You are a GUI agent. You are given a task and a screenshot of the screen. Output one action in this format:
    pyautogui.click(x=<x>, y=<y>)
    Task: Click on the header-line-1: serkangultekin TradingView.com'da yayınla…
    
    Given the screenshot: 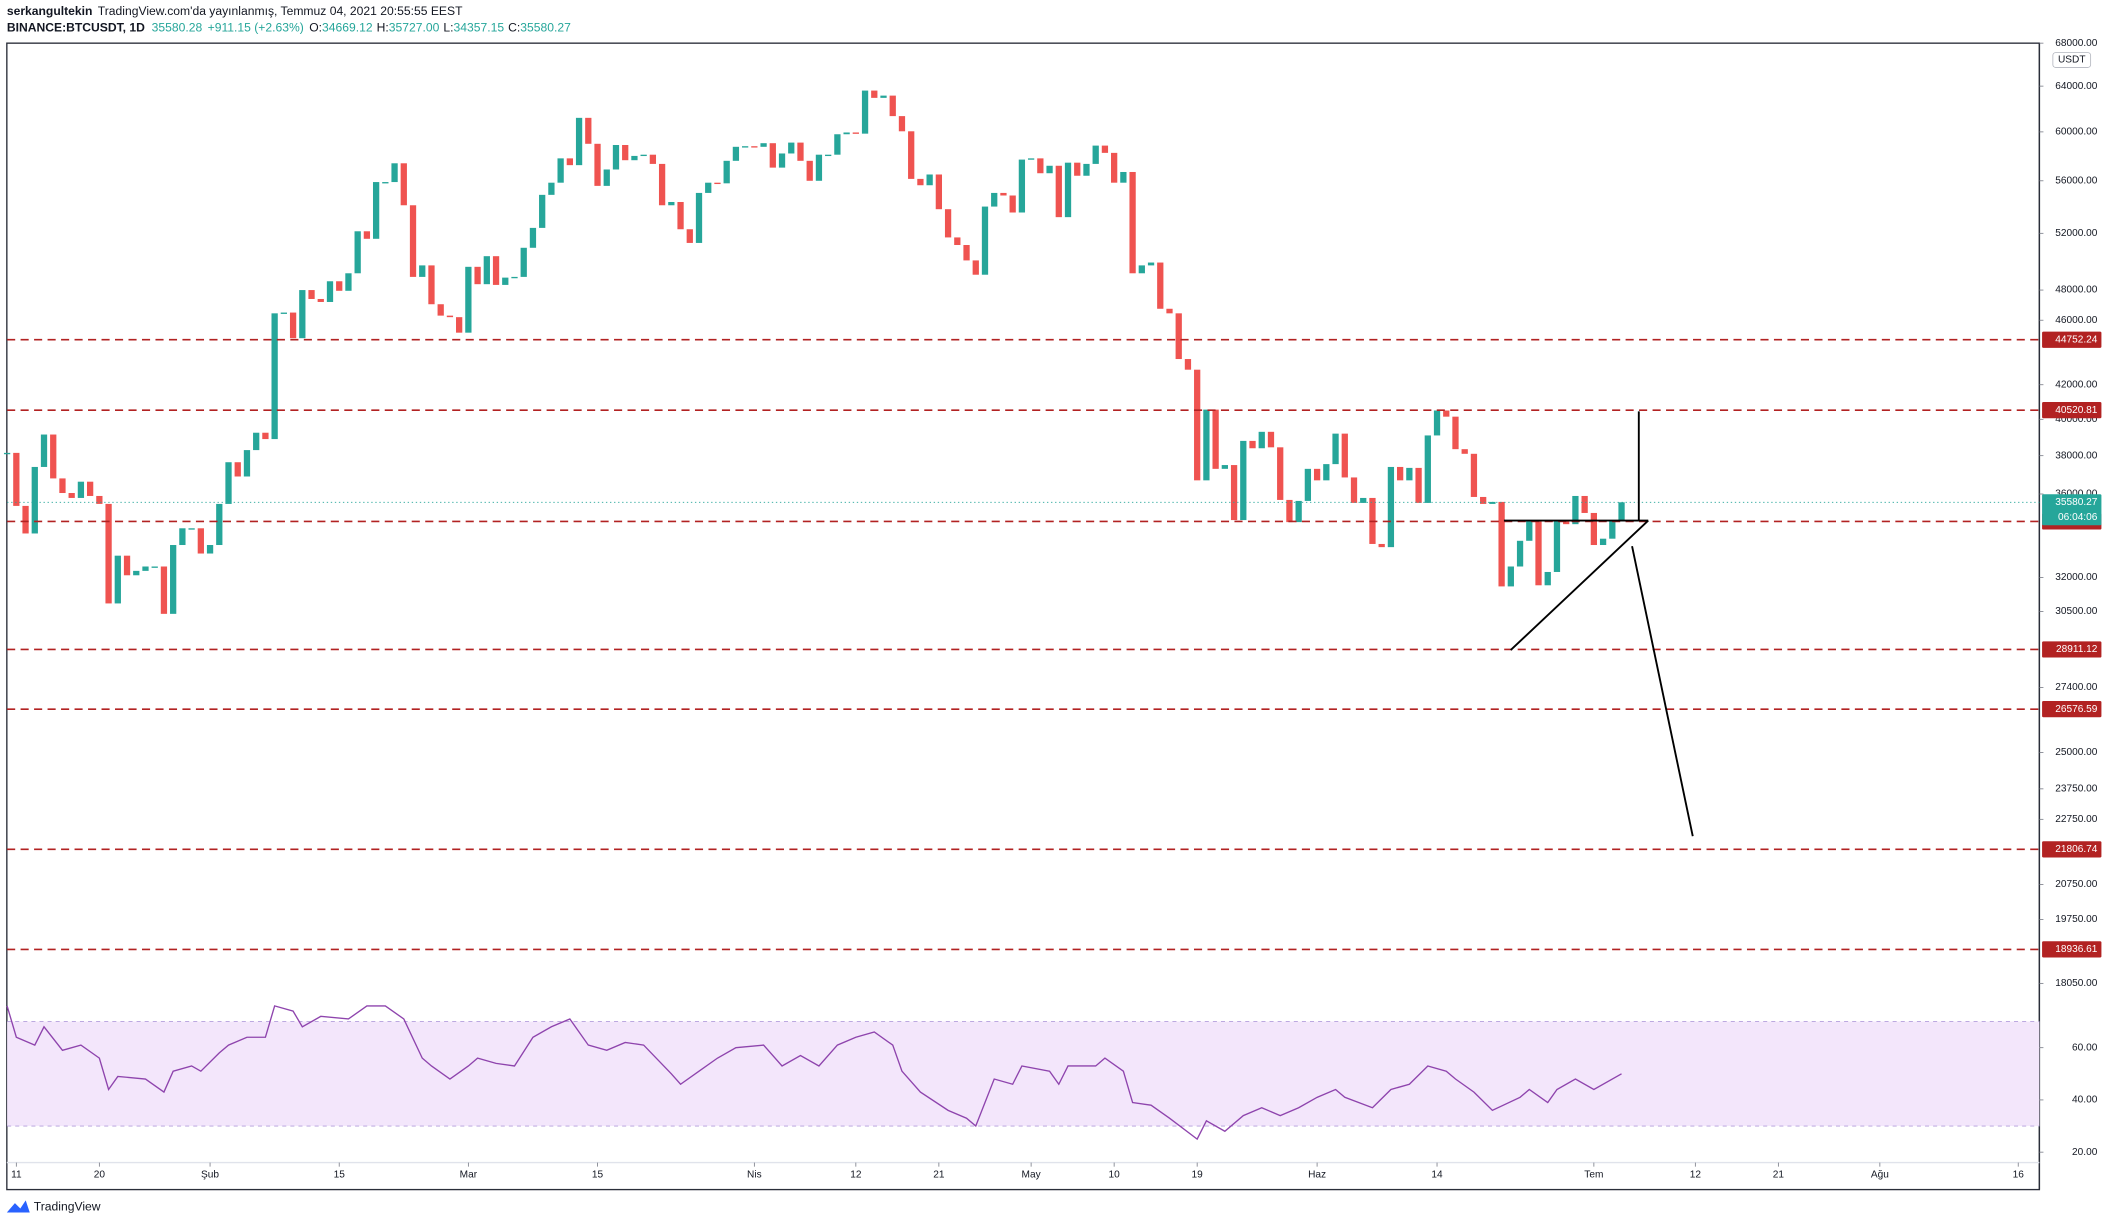 What is the action you would take?
    pyautogui.click(x=235, y=11)
    